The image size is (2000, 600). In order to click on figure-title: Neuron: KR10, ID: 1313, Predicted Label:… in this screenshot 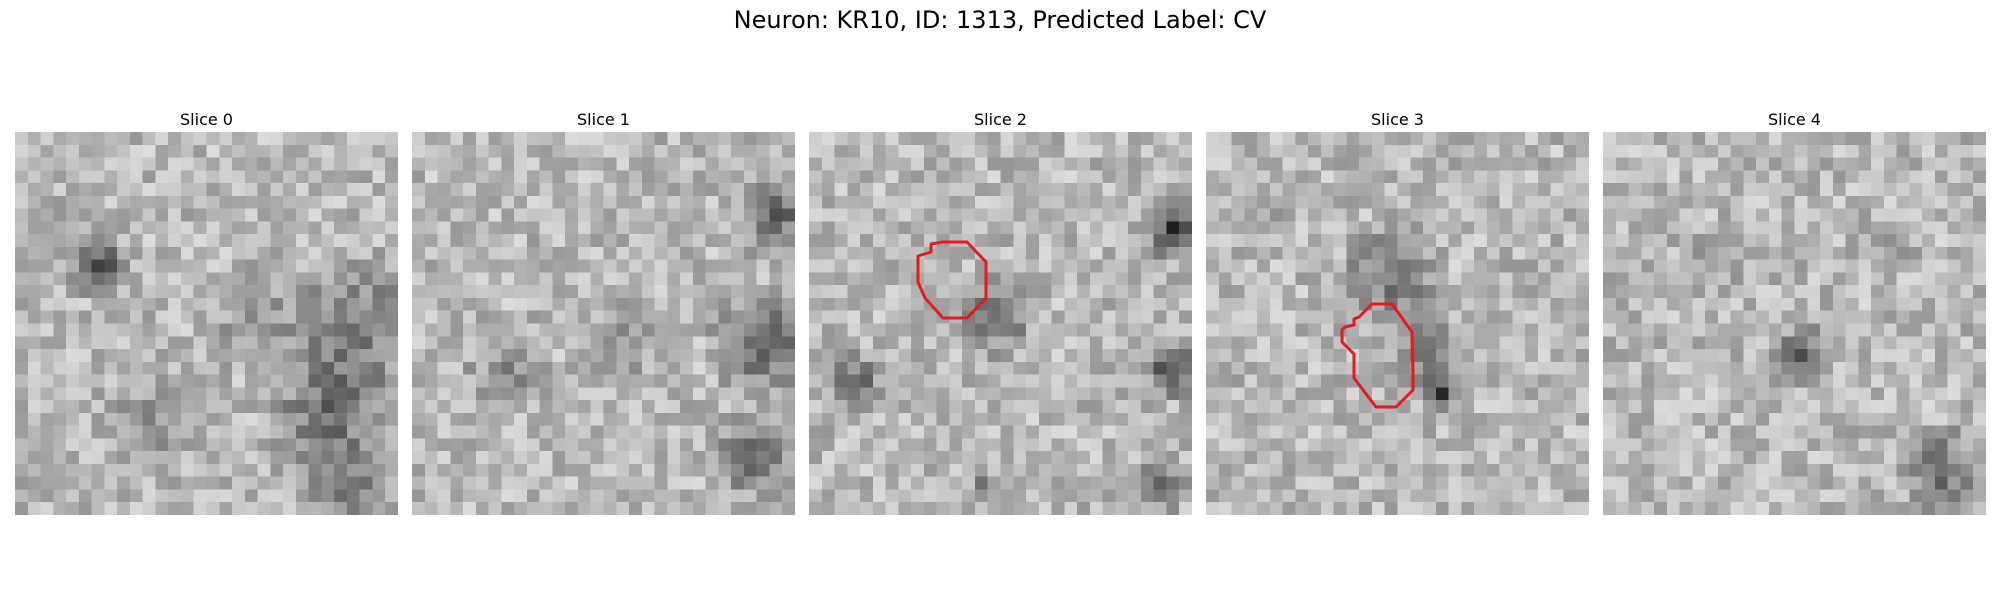, I will do `click(1000, 20)`.